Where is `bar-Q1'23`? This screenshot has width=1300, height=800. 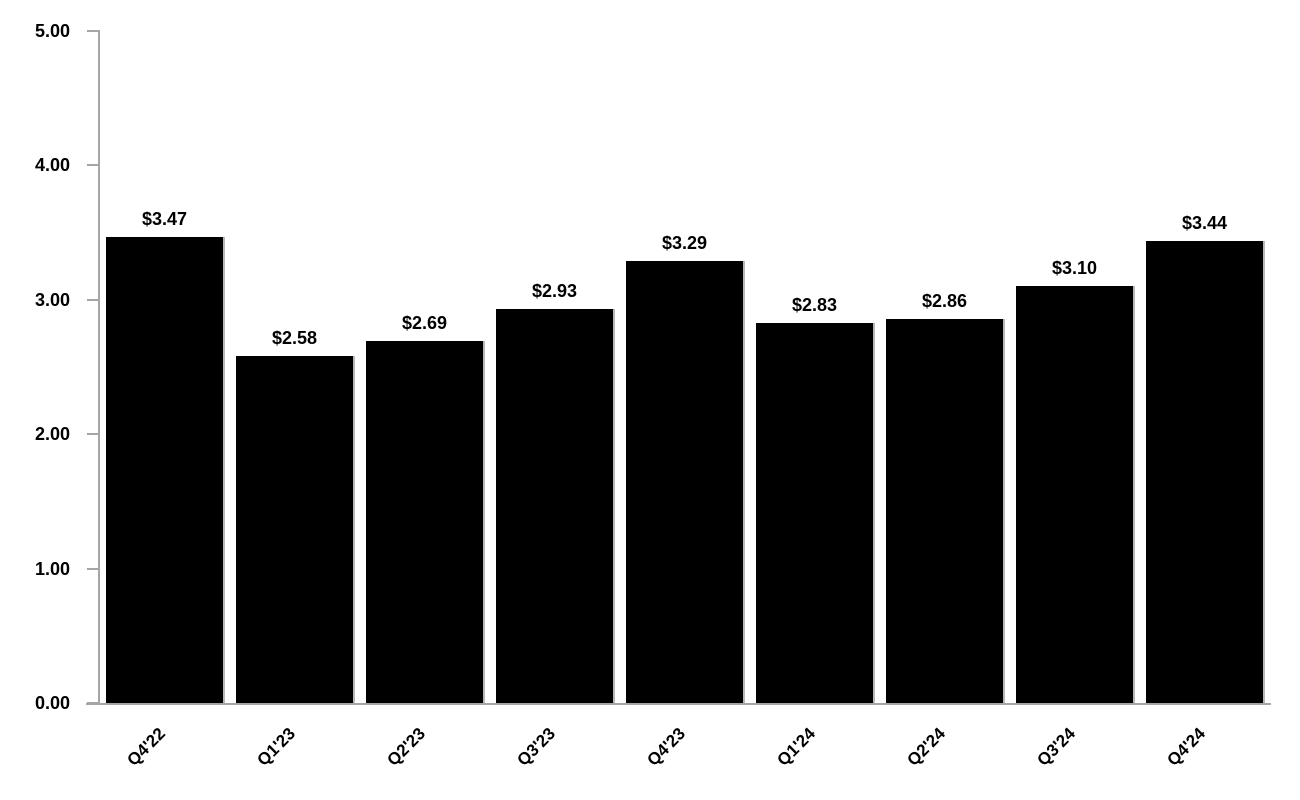 bar-Q1'23 is located at coordinates (294, 529).